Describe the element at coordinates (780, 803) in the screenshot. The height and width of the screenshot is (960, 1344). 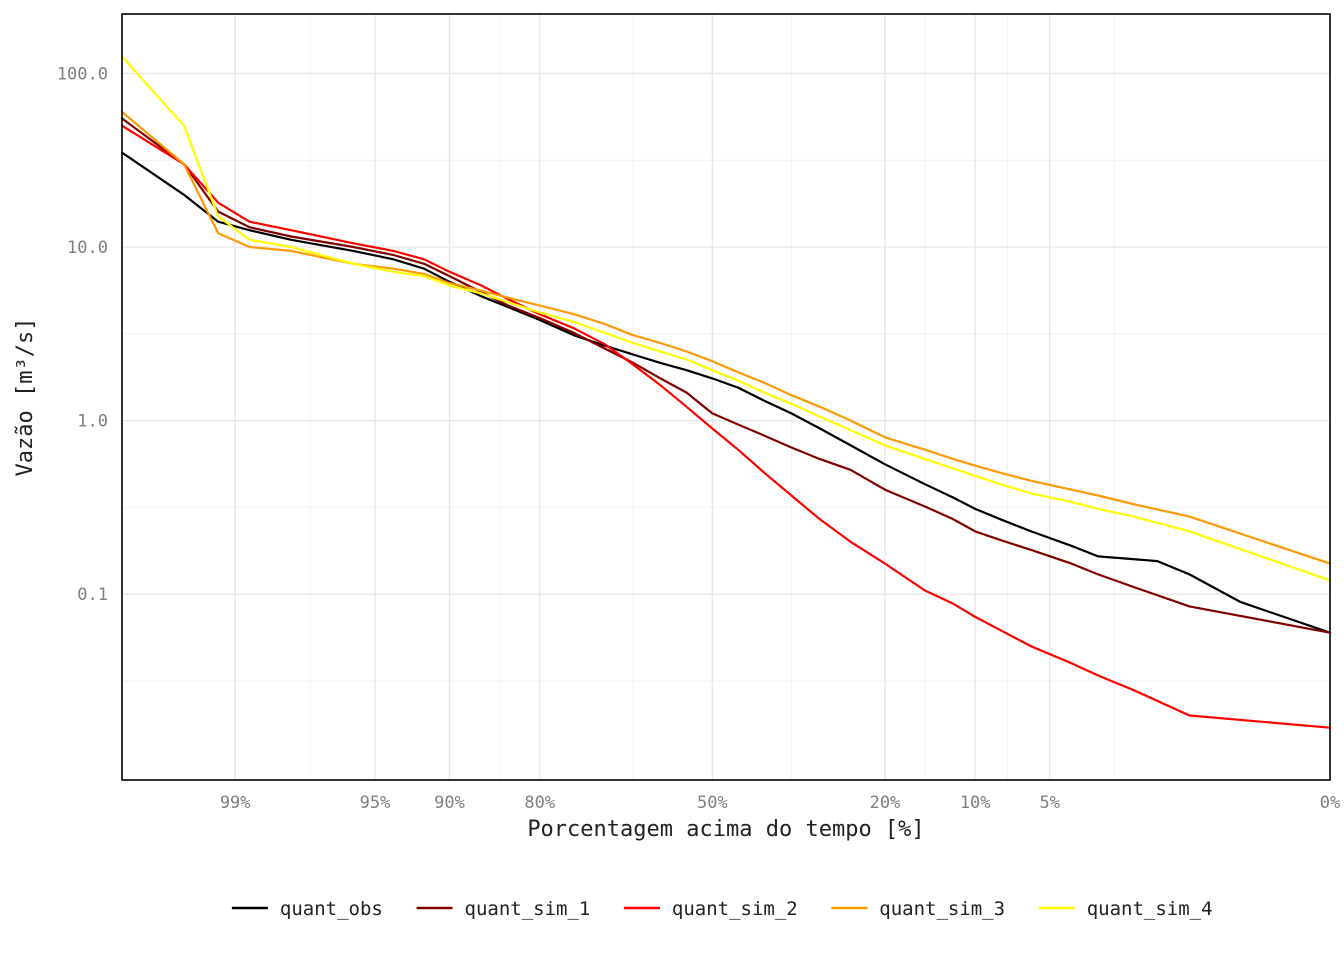
I see `x-tick-labels: 99% 95% 90% 80% 50% 20% 10% 5% 0%` at that location.